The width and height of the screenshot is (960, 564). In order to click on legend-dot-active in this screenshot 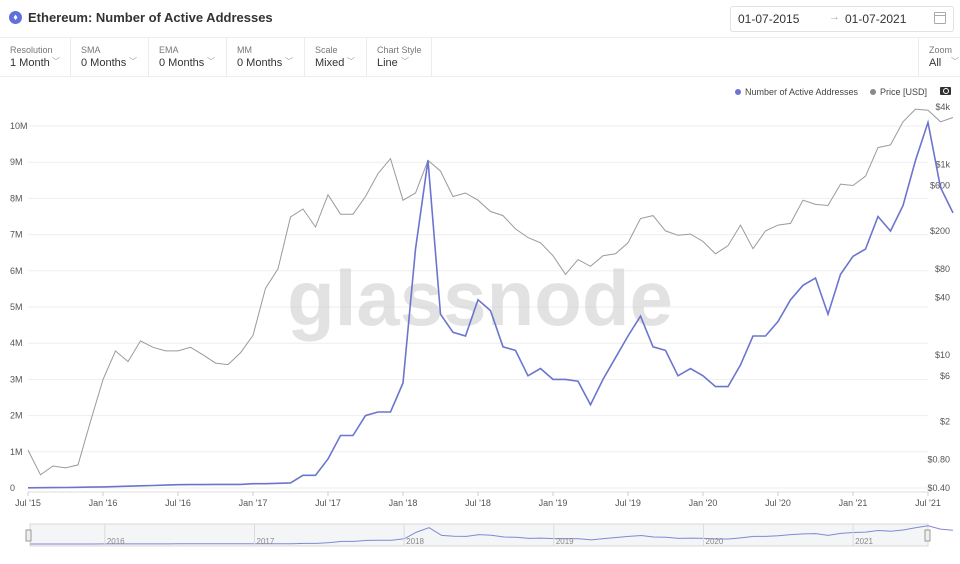, I will do `click(738, 91)`.